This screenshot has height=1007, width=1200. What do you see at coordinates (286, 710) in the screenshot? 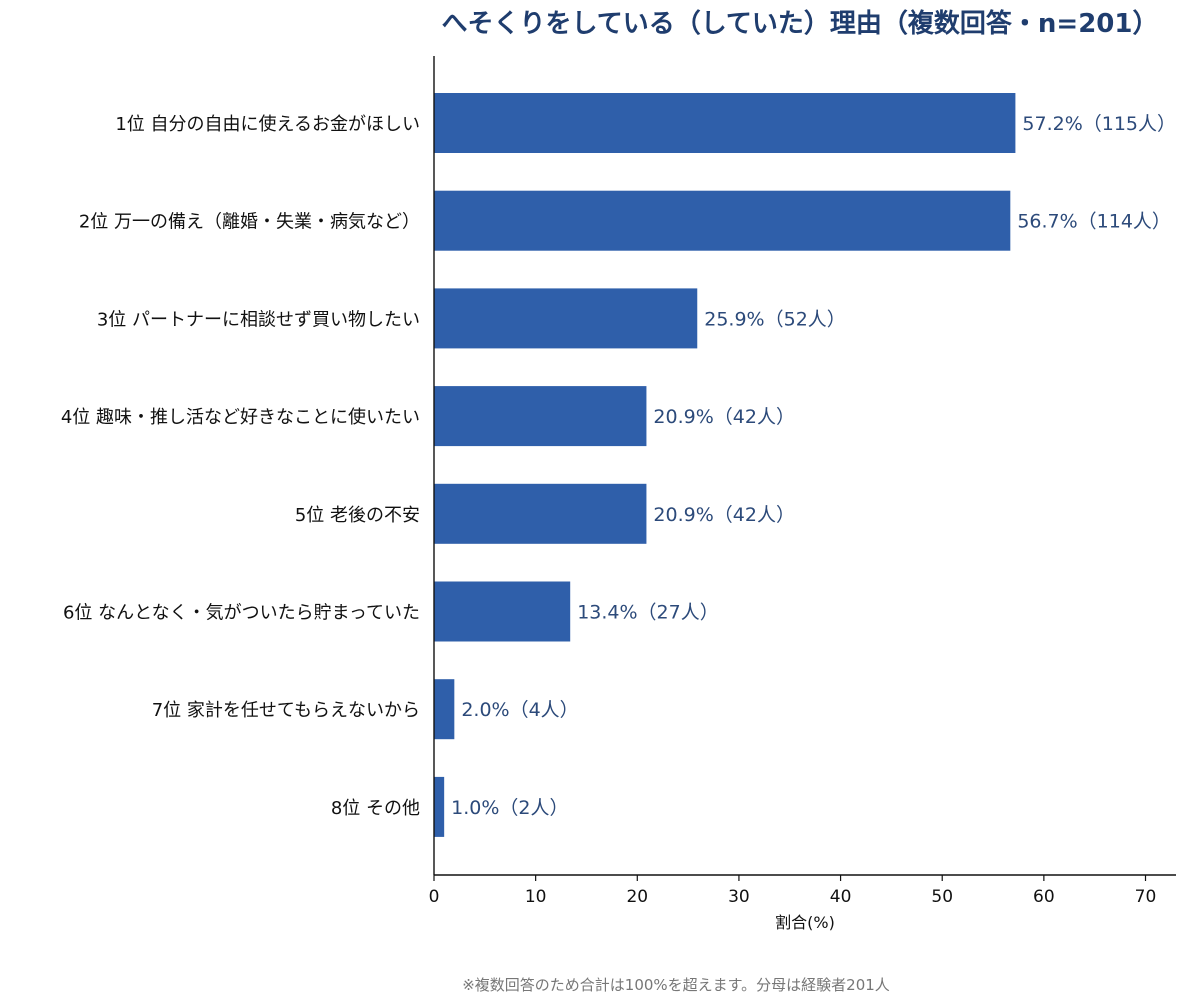
I see `category-label: 7位 家計を任せてもらえないから` at bounding box center [286, 710].